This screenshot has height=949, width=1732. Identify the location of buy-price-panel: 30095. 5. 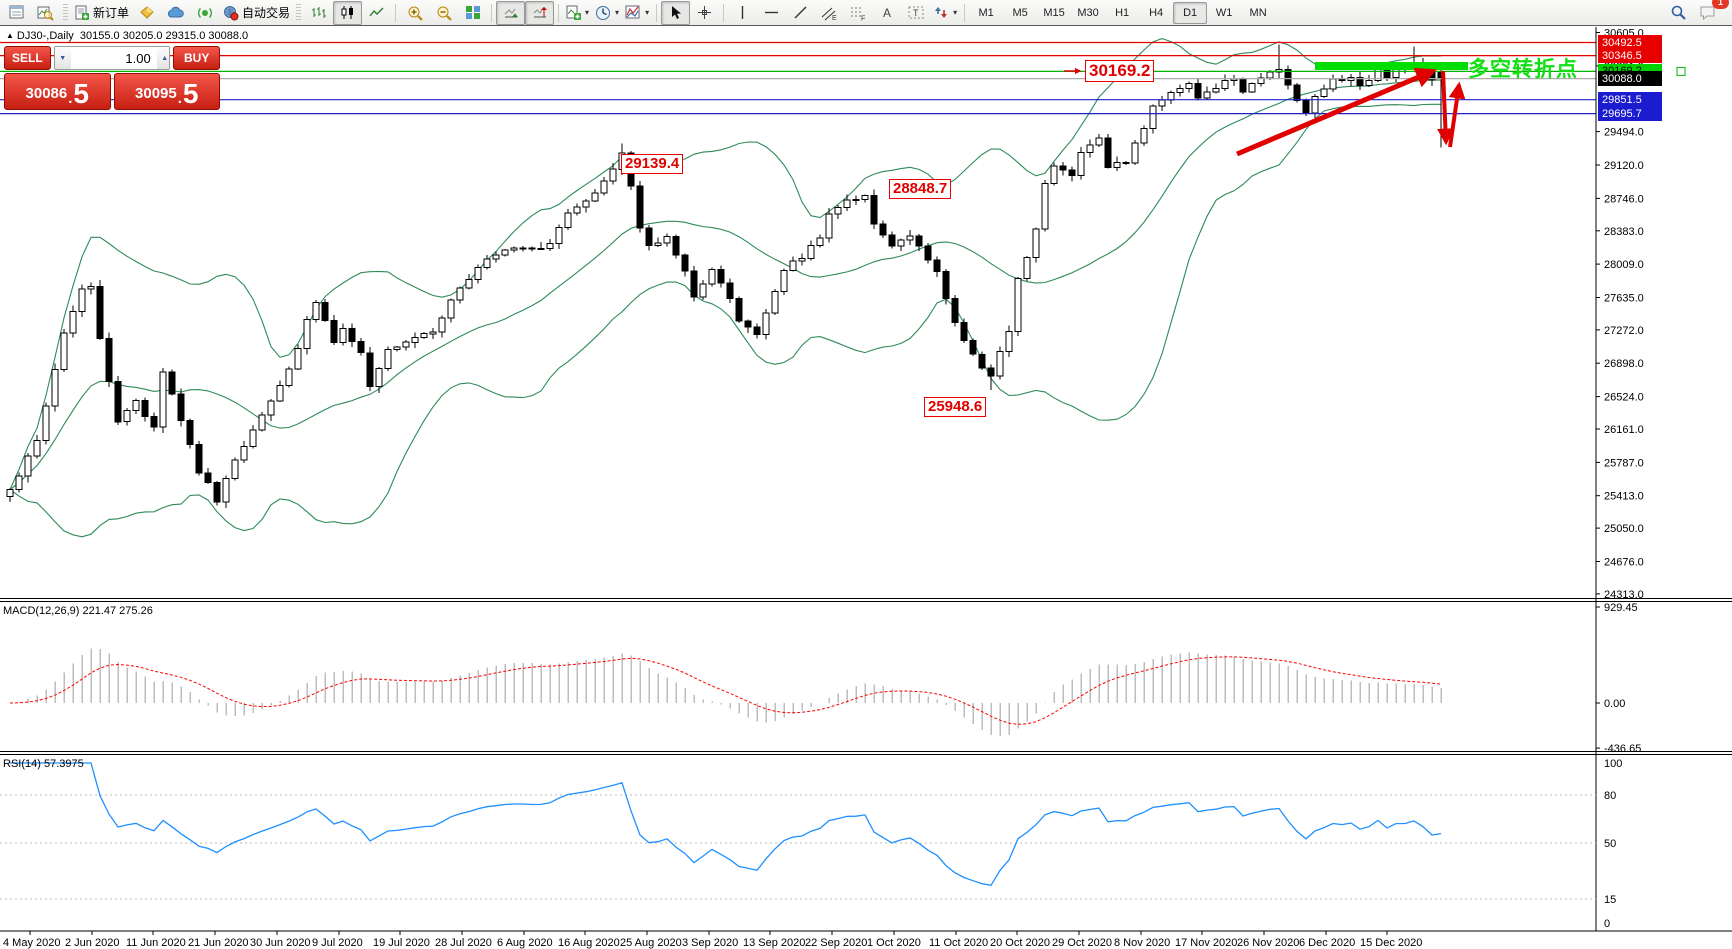
(166, 91).